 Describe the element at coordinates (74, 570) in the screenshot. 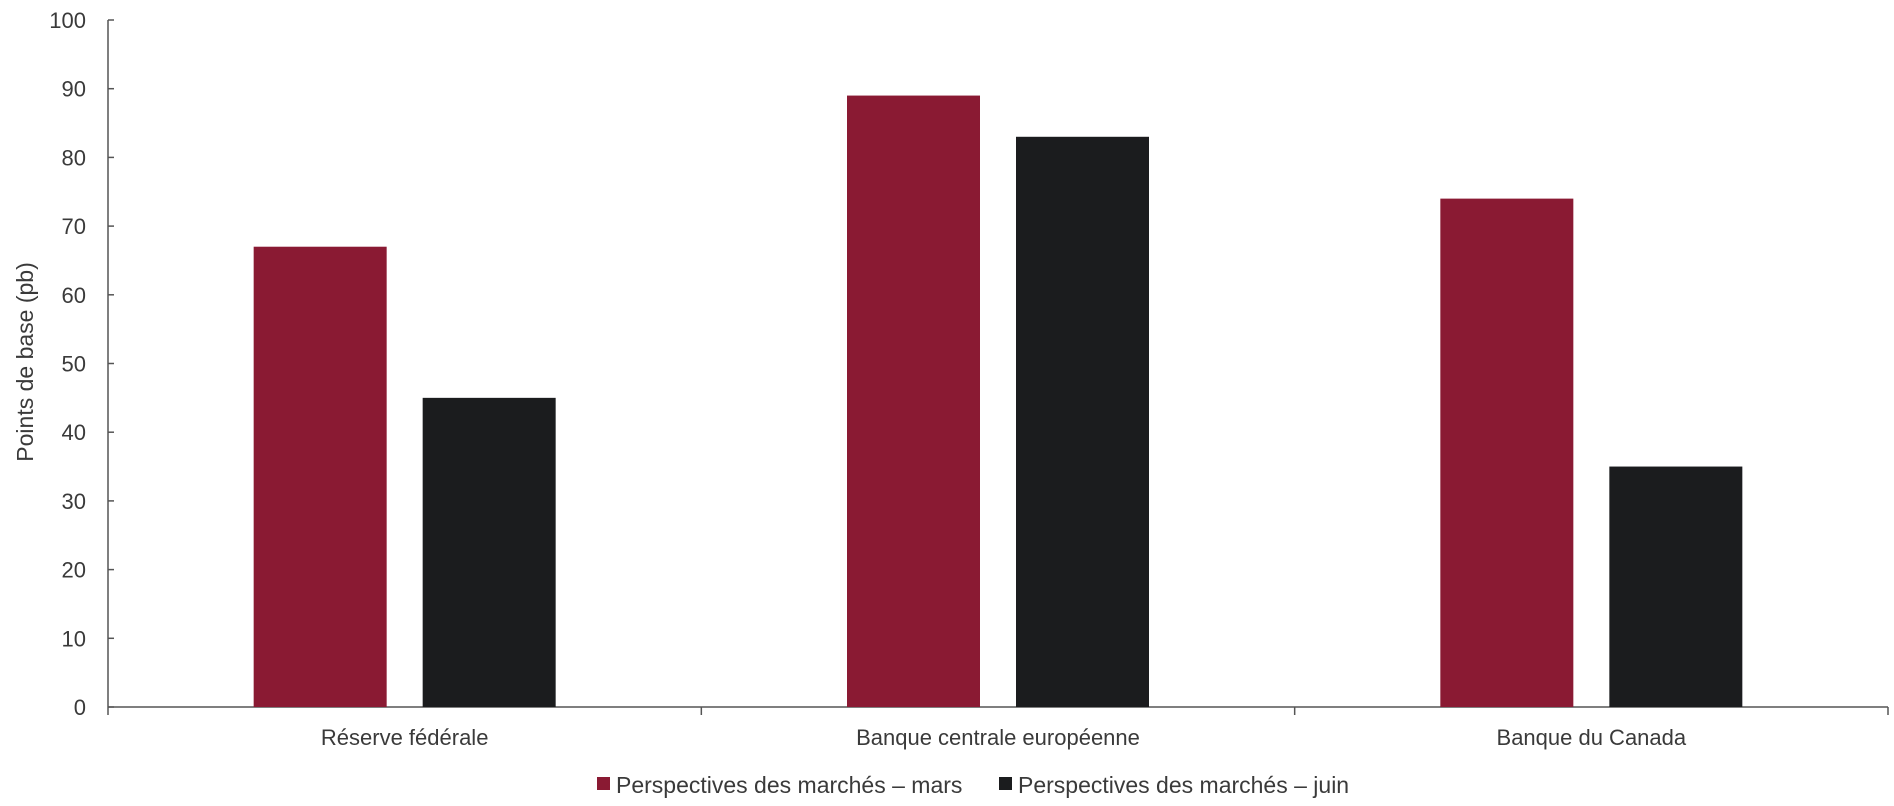

I see `y-tick-label: 20` at that location.